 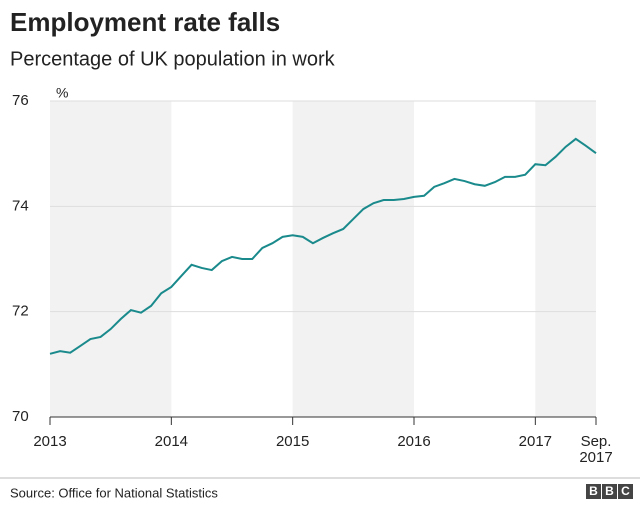 I want to click on y-tick-label: 72, so click(x=20, y=311).